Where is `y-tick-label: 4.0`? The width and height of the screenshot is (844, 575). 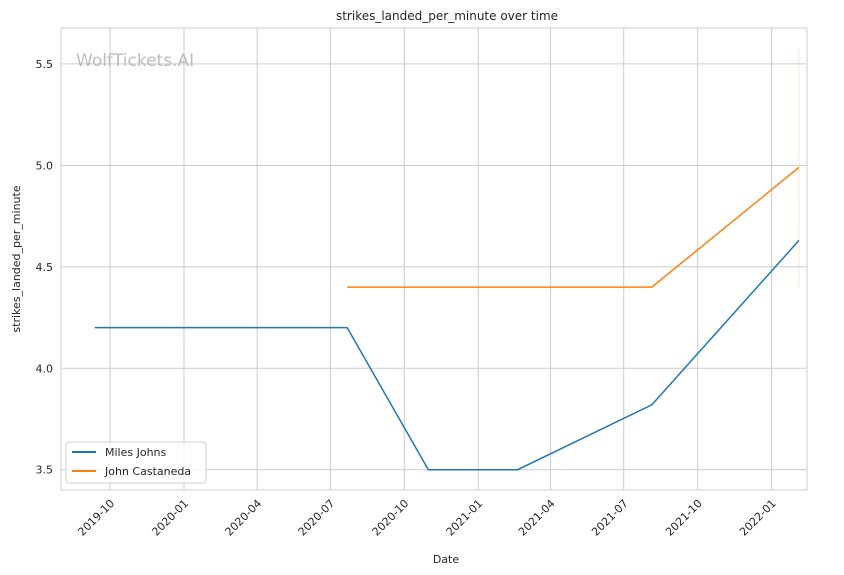 y-tick-label: 4.0 is located at coordinates (45, 368).